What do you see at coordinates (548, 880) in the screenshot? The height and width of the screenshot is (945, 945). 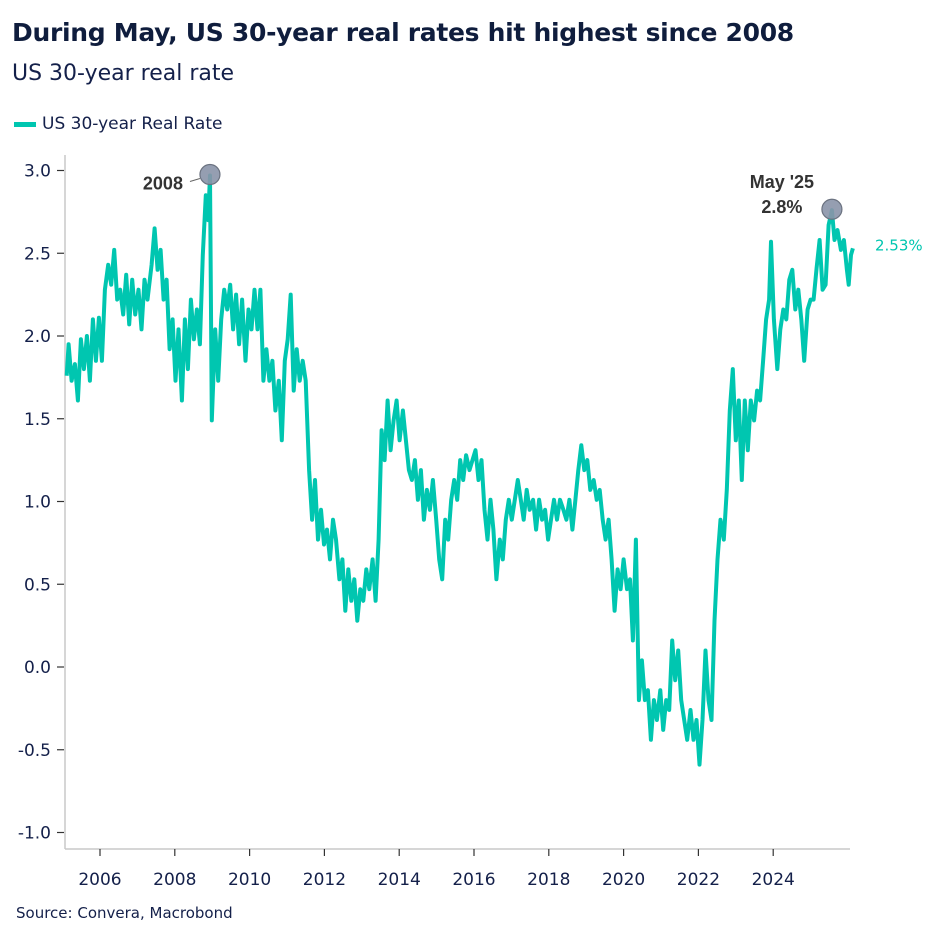 I see `x-tick-label: 2018` at bounding box center [548, 880].